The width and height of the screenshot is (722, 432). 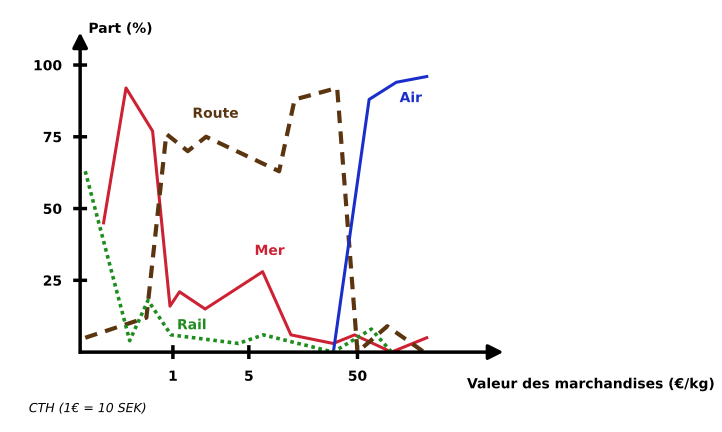 What do you see at coordinates (270, 250) in the screenshot?
I see `series-label: Mer` at bounding box center [270, 250].